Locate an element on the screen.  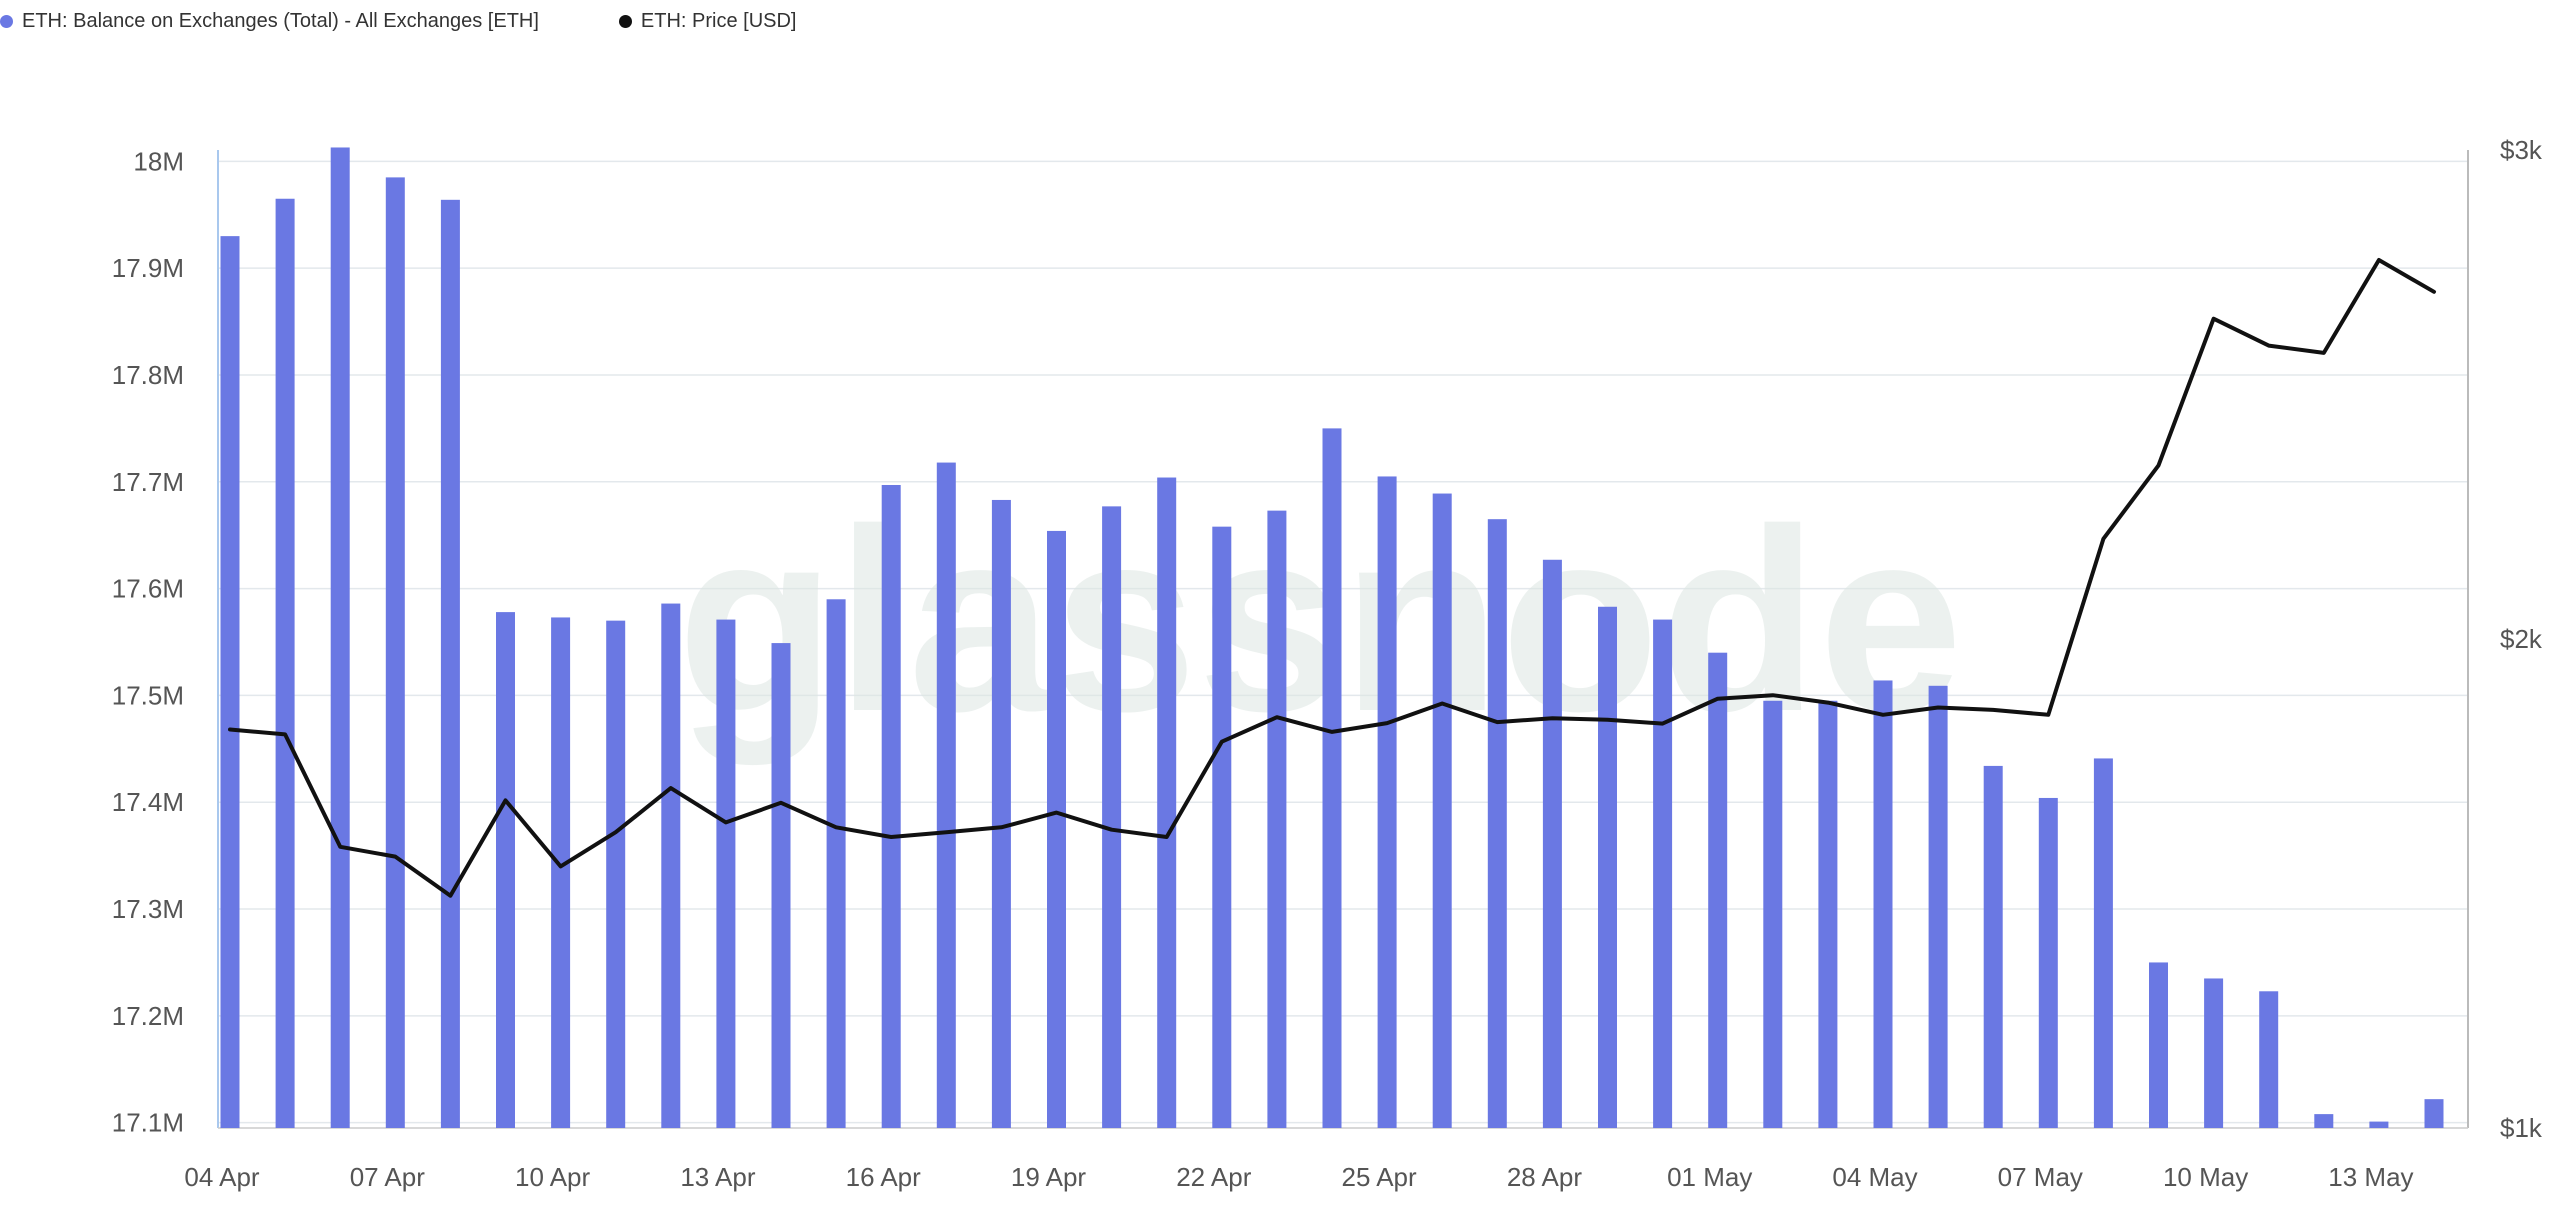
x-tick-label-3: 13 Apr is located at coordinates (718, 1177).